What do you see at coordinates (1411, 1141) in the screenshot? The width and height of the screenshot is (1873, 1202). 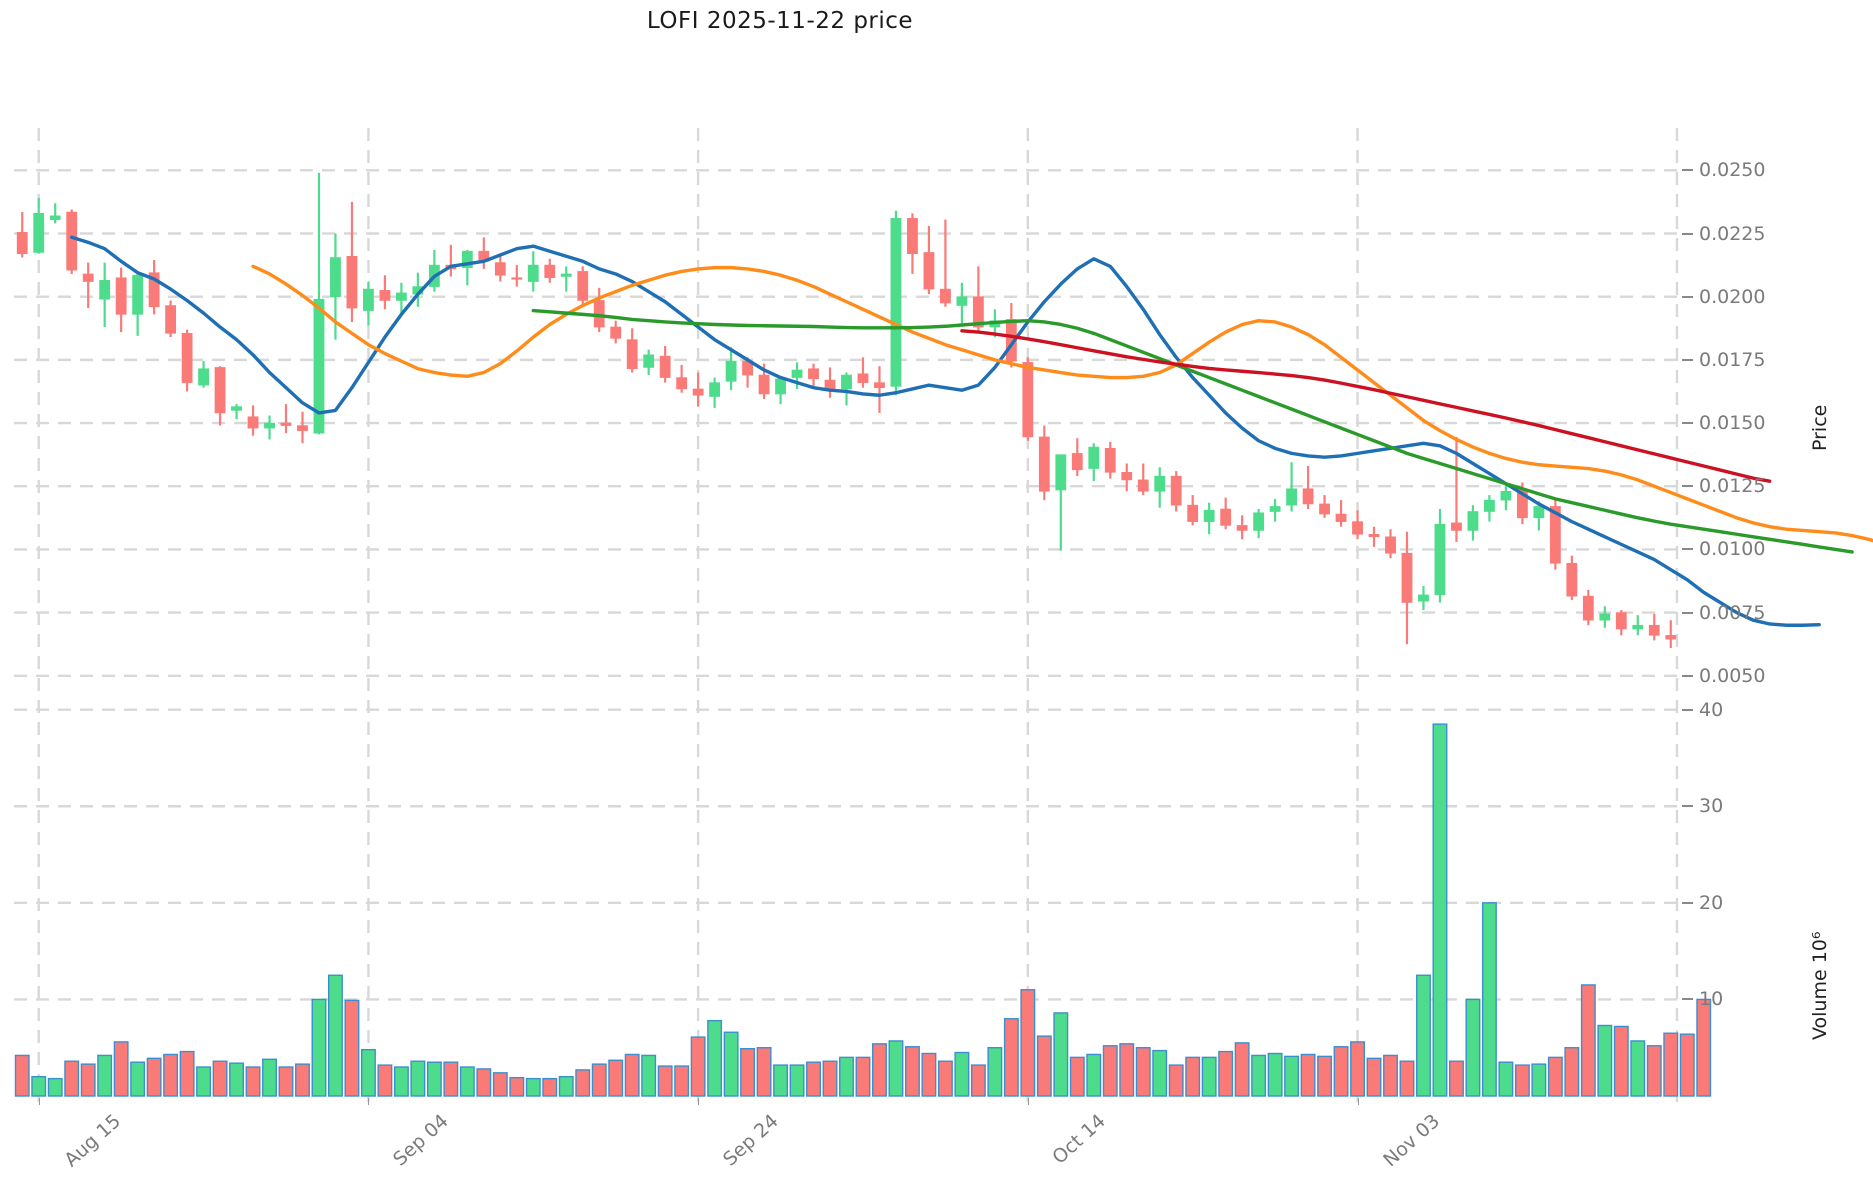 I see `x-tick-label: Nov 03` at bounding box center [1411, 1141].